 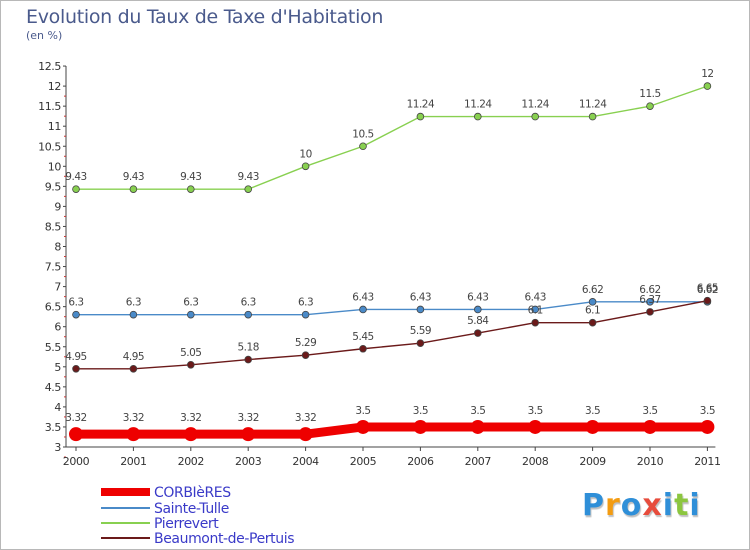 What do you see at coordinates (133, 357) in the screenshot?
I see `data-label: 4.95` at bounding box center [133, 357].